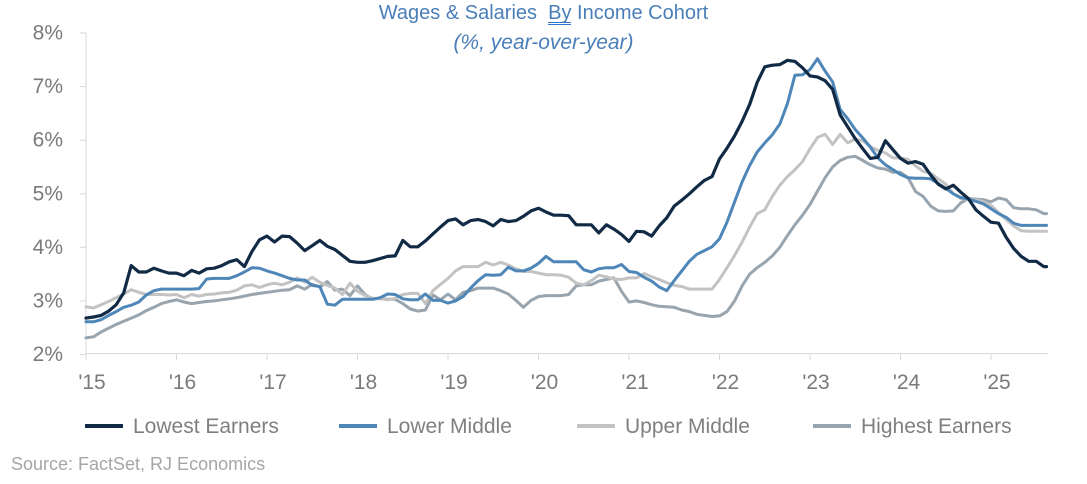 This screenshot has width=1087, height=484. I want to click on svg-text: '23, so click(815, 382).